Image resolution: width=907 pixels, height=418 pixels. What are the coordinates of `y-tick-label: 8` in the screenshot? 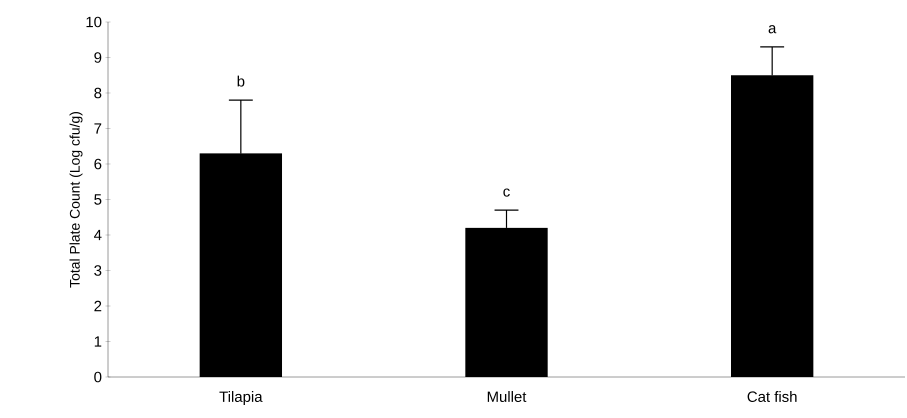 It's located at (98, 93).